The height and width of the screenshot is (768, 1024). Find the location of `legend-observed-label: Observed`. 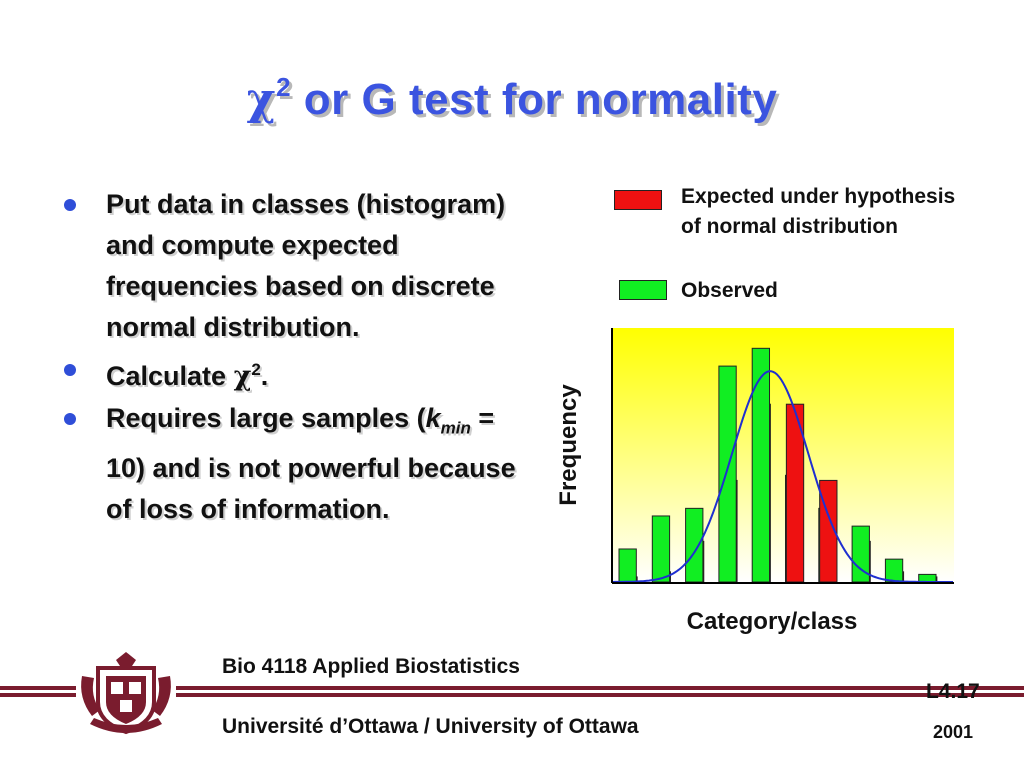

legend-observed-label: Observed is located at coordinates (729, 290).